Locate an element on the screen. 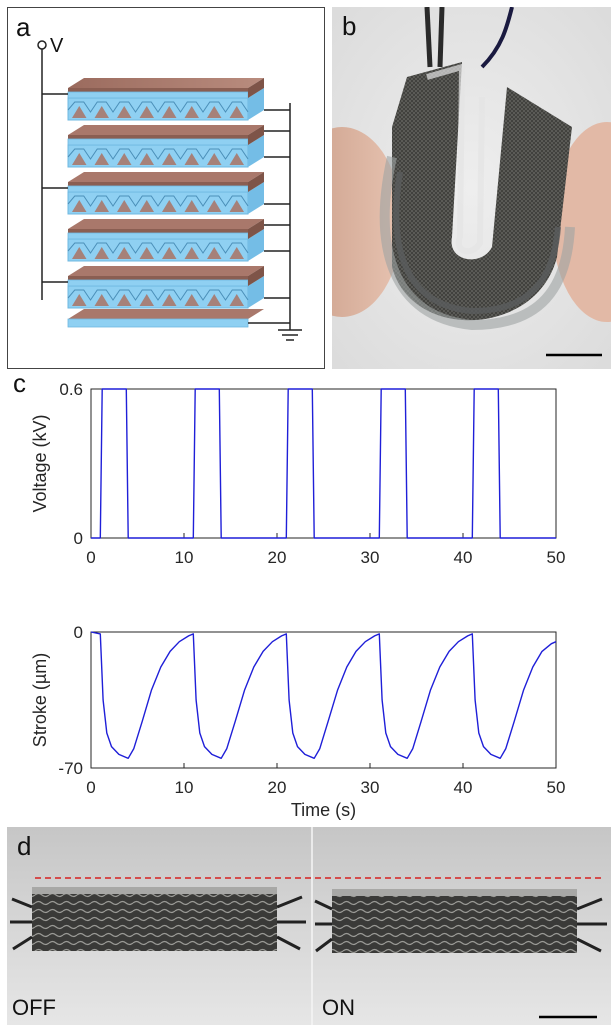 The width and height of the screenshot is (611, 1025). y-axis-label: Stroke (µm) is located at coordinates (40, 700).